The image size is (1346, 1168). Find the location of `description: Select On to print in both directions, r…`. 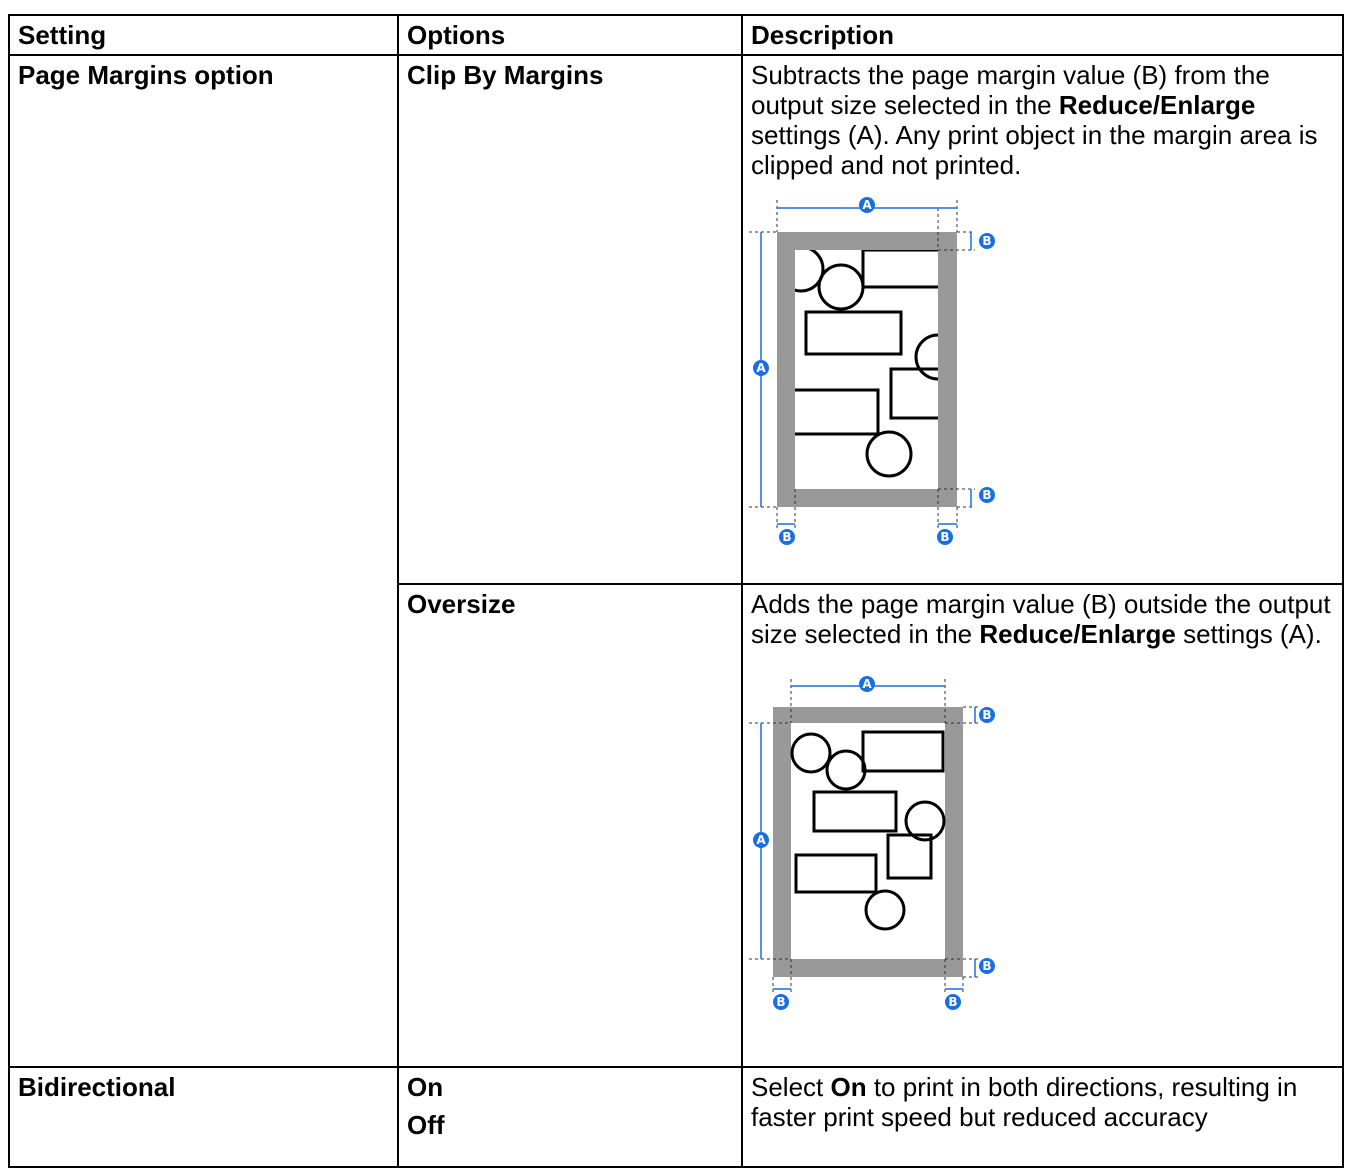

description: Select On to print in both directions, r… is located at coordinates (1042, 1102).